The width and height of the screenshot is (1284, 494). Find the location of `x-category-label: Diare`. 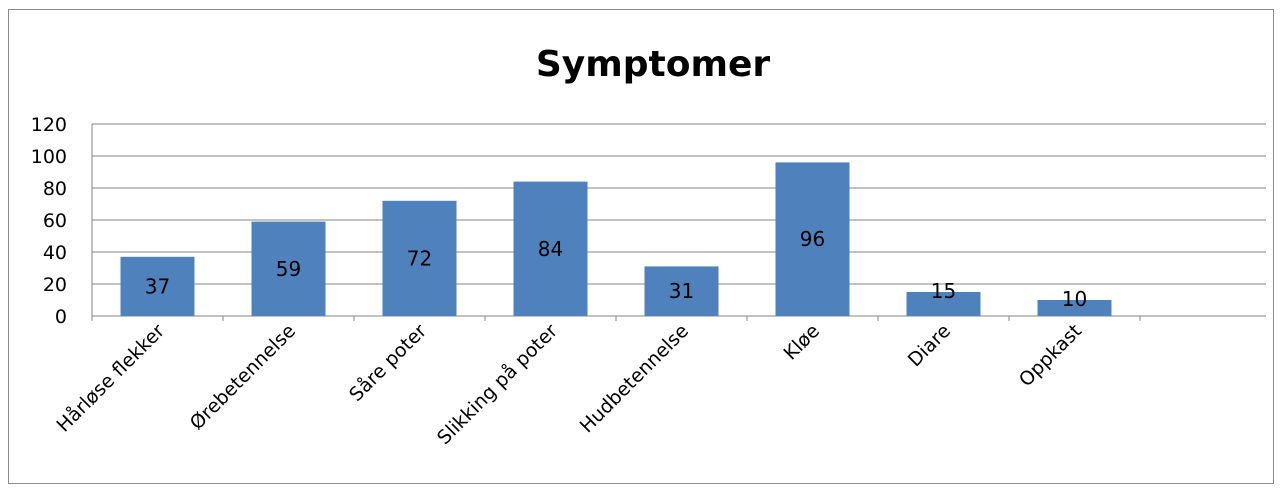

x-category-label: Diare is located at coordinates (929, 345).